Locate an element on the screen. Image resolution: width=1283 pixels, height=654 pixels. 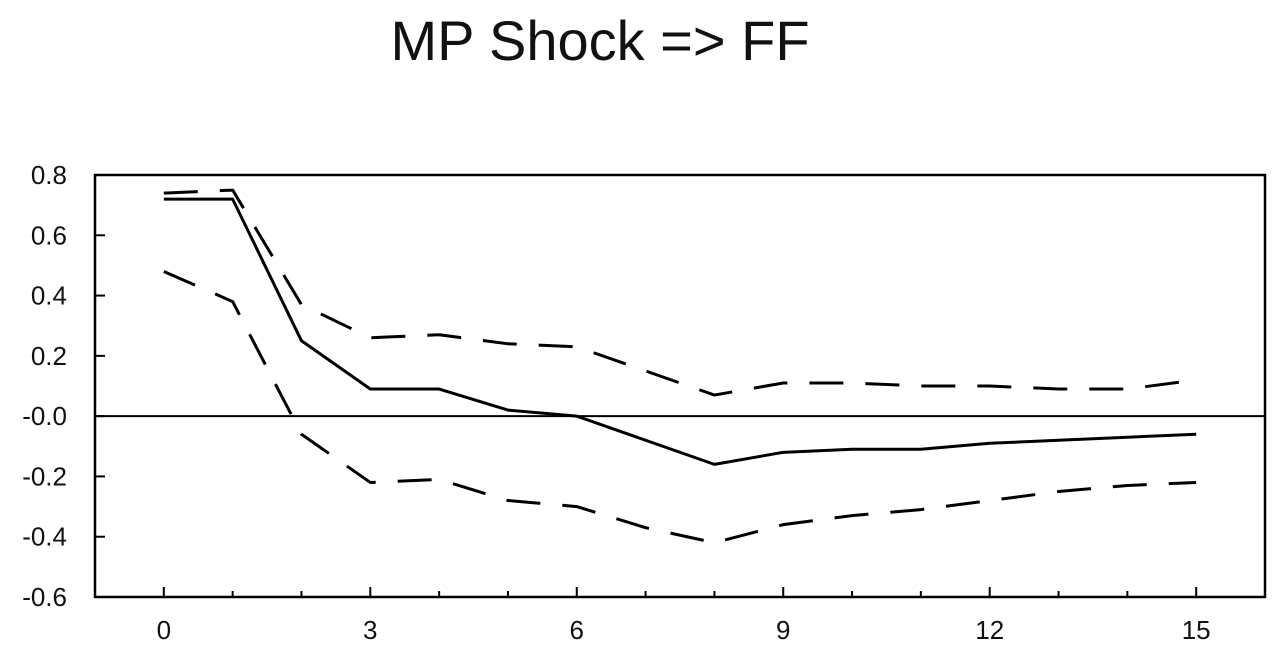
x-tick-label: 9 is located at coordinates (783, 630).